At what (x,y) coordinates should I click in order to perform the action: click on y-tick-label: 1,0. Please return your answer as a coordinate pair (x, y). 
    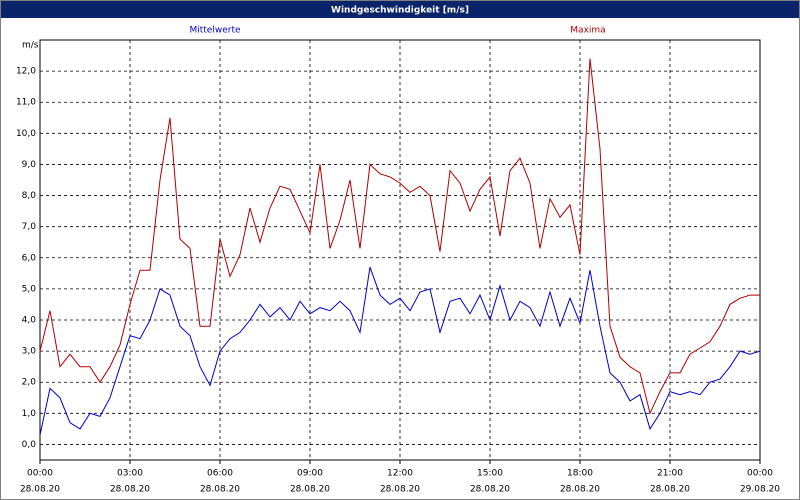
    Looking at the image, I should click on (29, 414).